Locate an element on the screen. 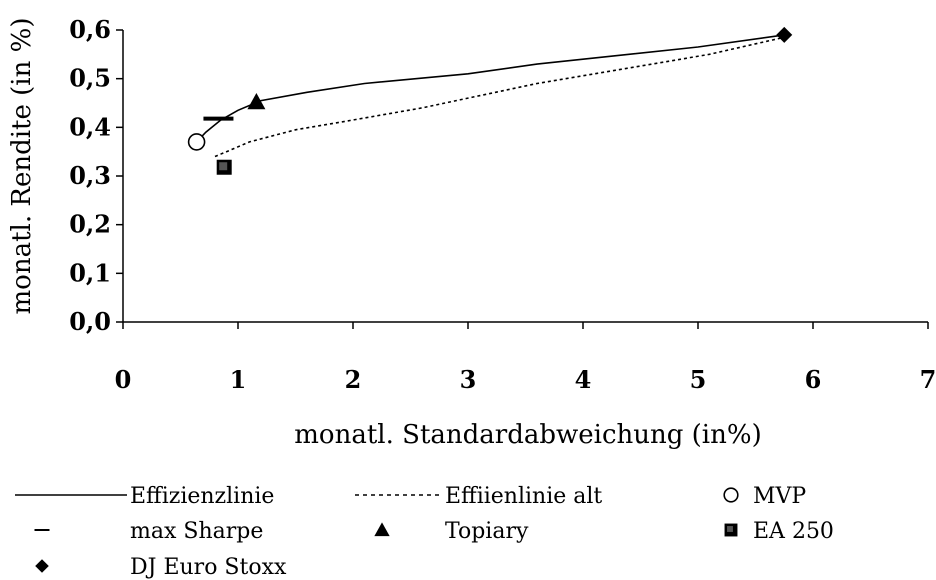 The width and height of the screenshot is (936, 580). legend-label-topiary: Topiary is located at coordinates (487, 531).